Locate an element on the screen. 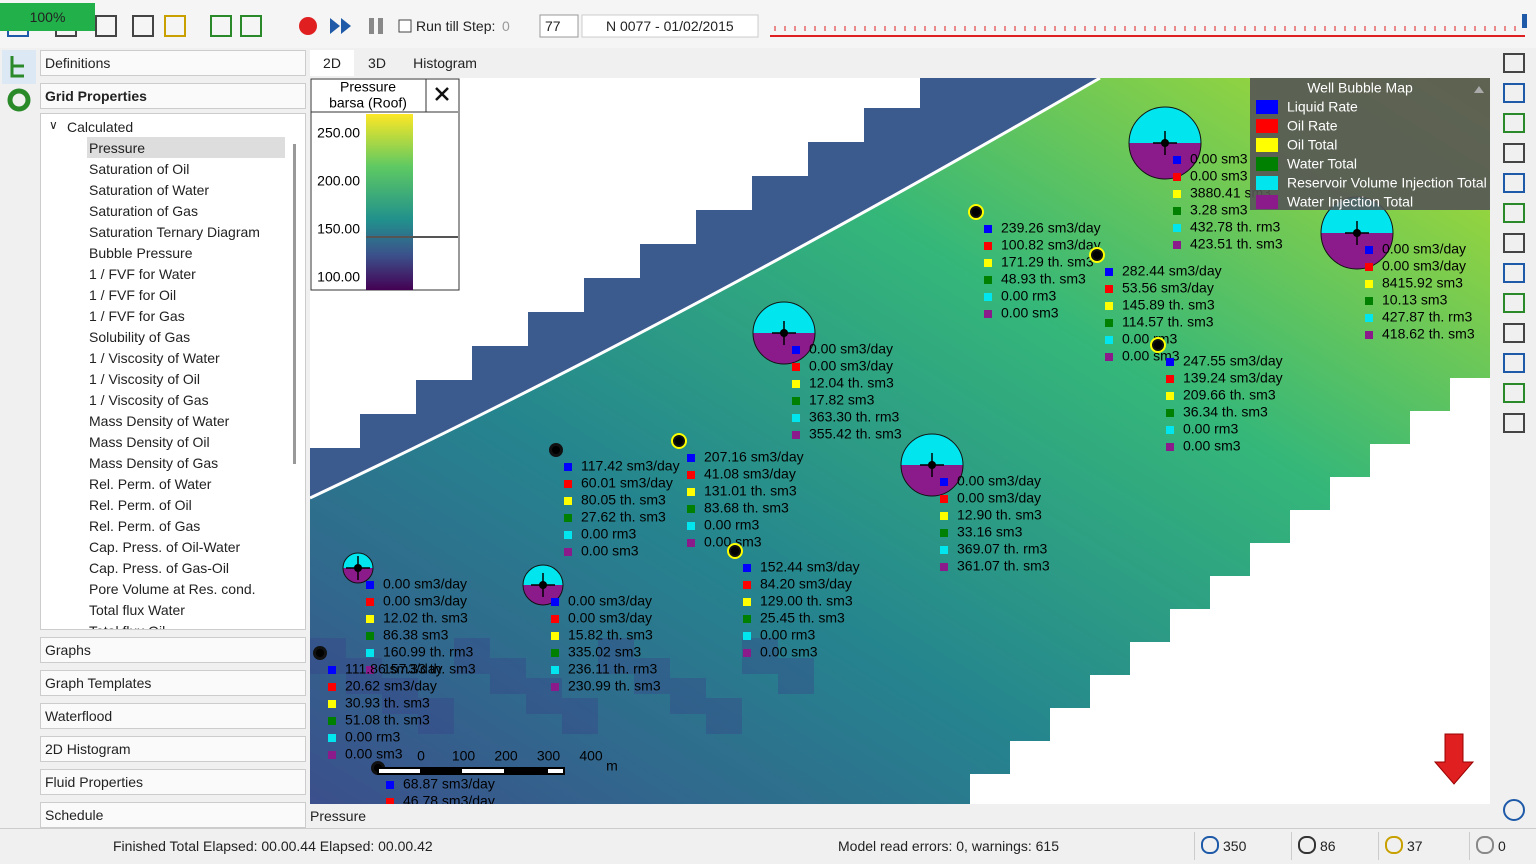 This screenshot has width=1536, height=864. status-counter: 0 is located at coordinates (1502, 846).